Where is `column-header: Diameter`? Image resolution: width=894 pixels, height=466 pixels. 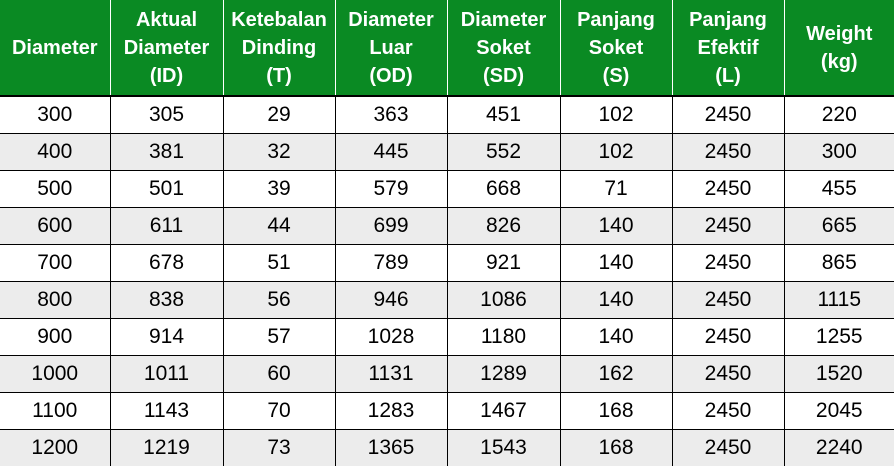 column-header: Diameter is located at coordinates (55, 48).